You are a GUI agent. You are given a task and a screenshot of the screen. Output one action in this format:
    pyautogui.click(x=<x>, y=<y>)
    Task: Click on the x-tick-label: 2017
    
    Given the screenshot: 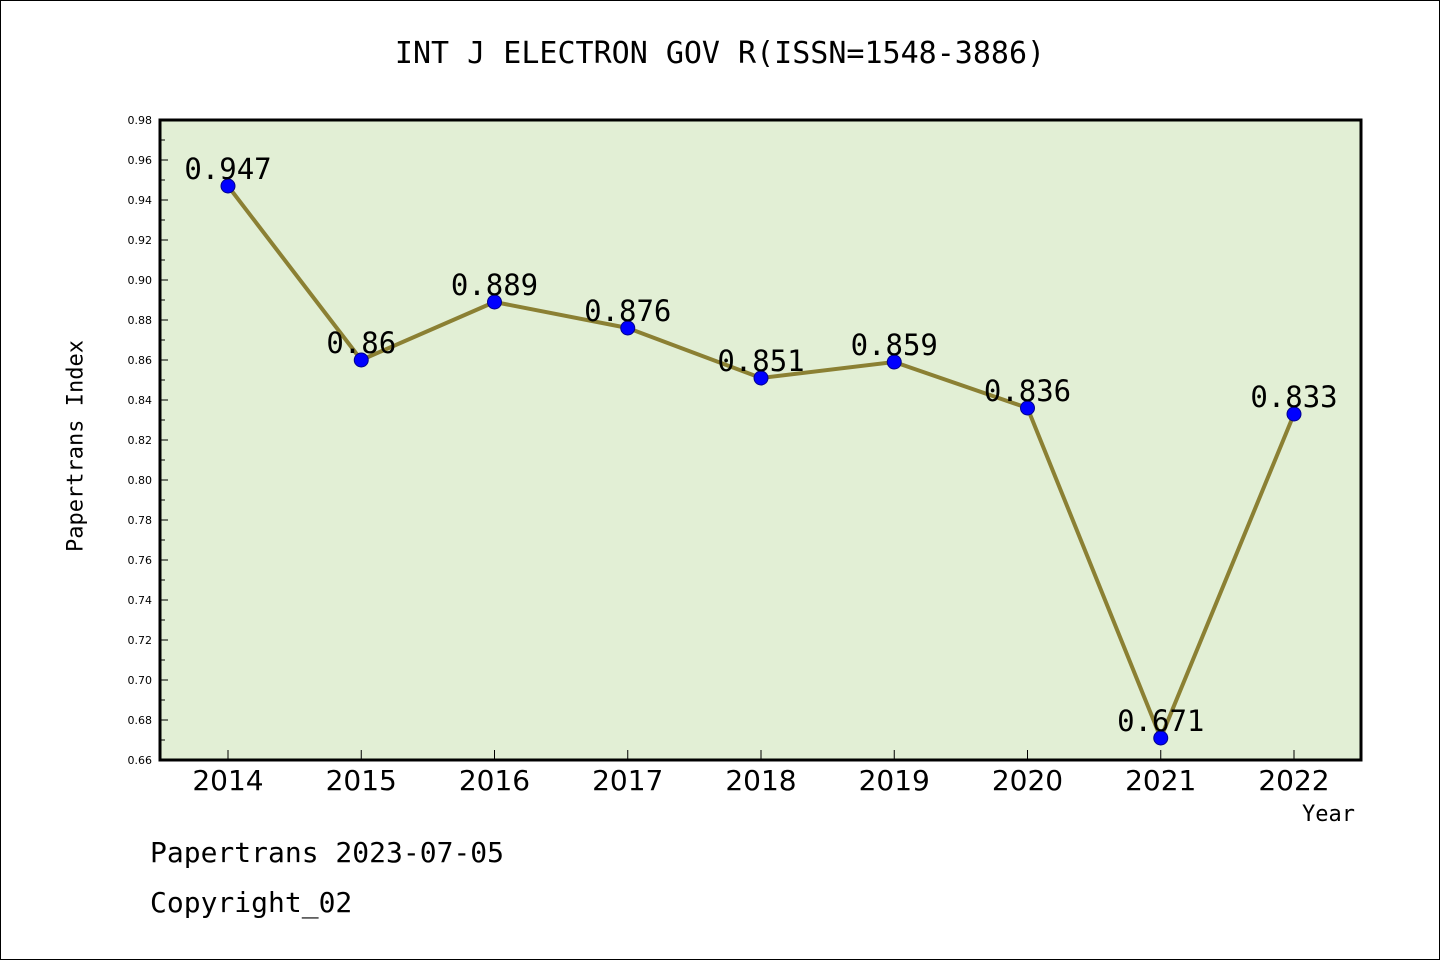 What is the action you would take?
    pyautogui.click(x=627, y=780)
    